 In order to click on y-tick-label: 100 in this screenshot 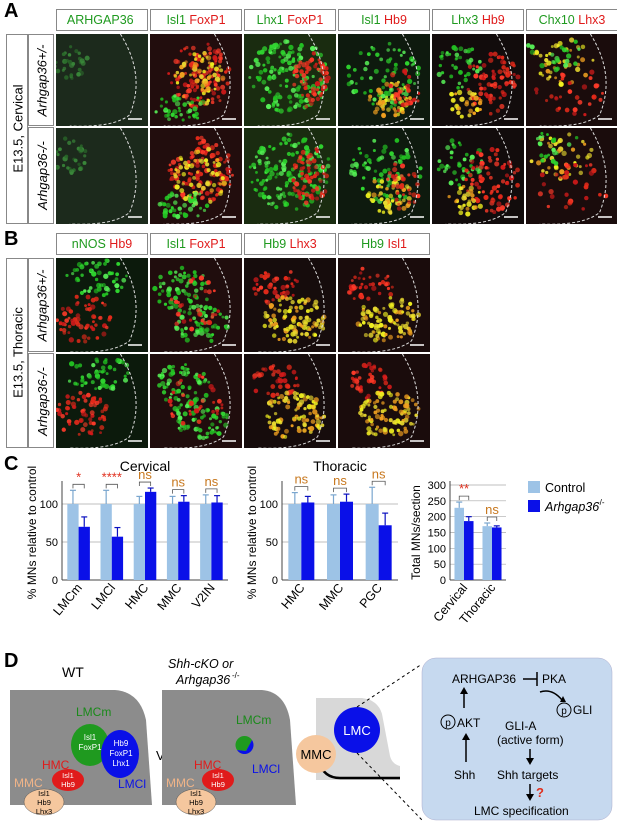, I will do `click(49, 505)`.